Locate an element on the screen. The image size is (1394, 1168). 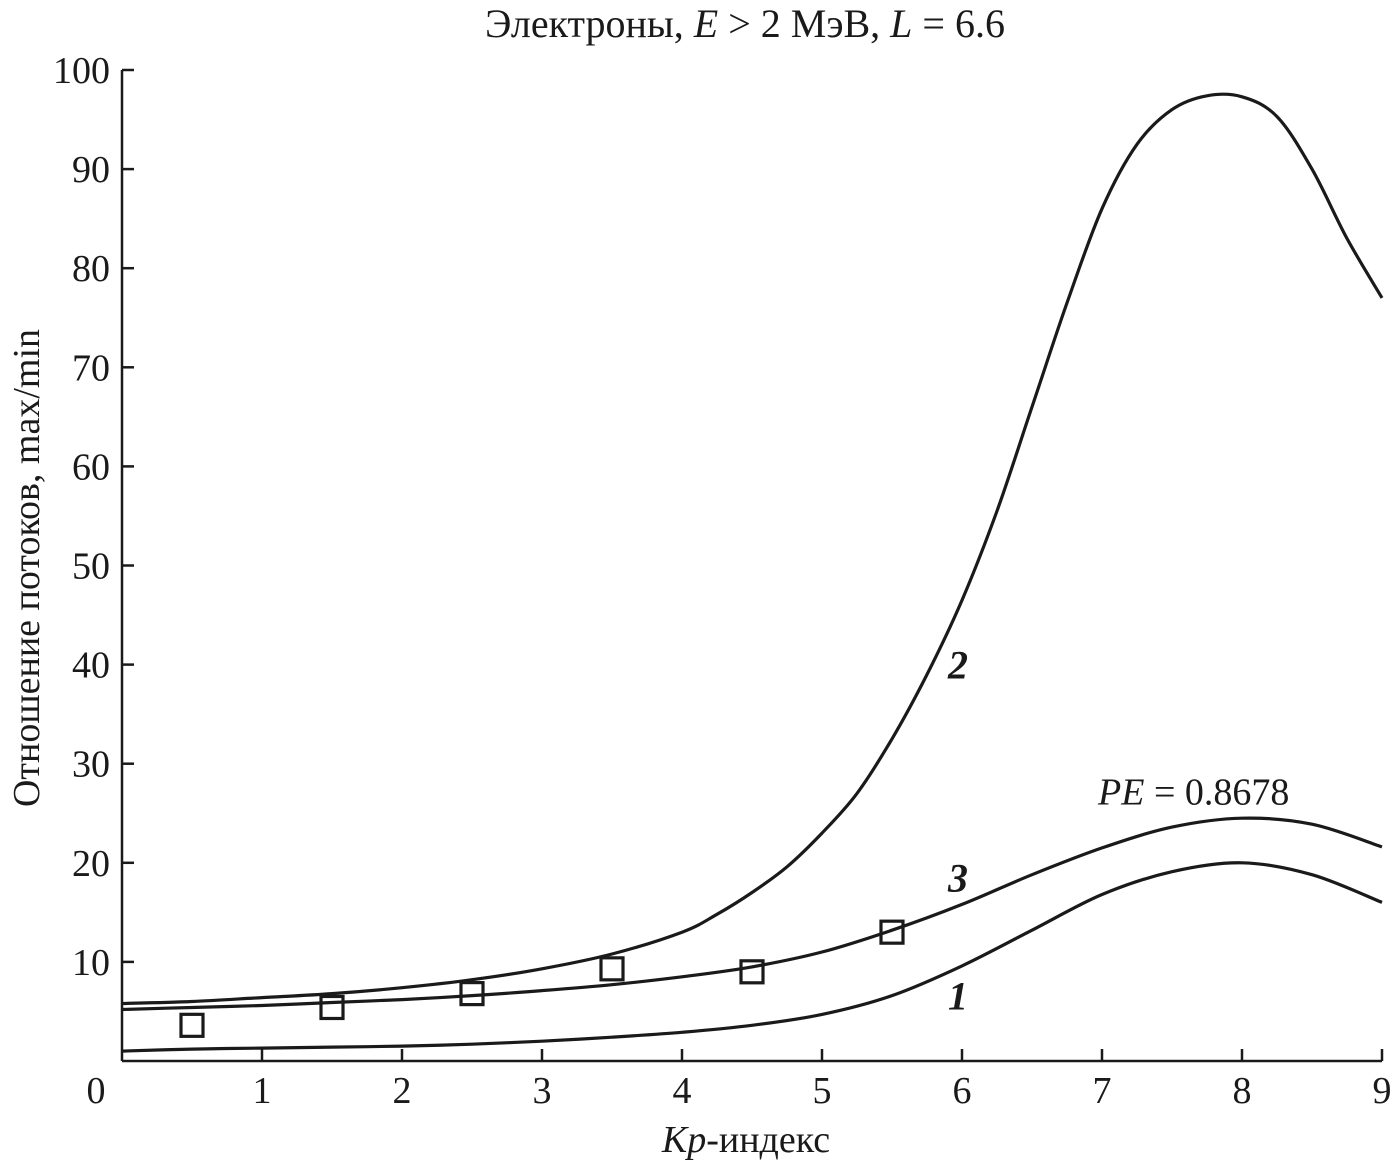
y-tick-label: 60 is located at coordinates (91, 467).